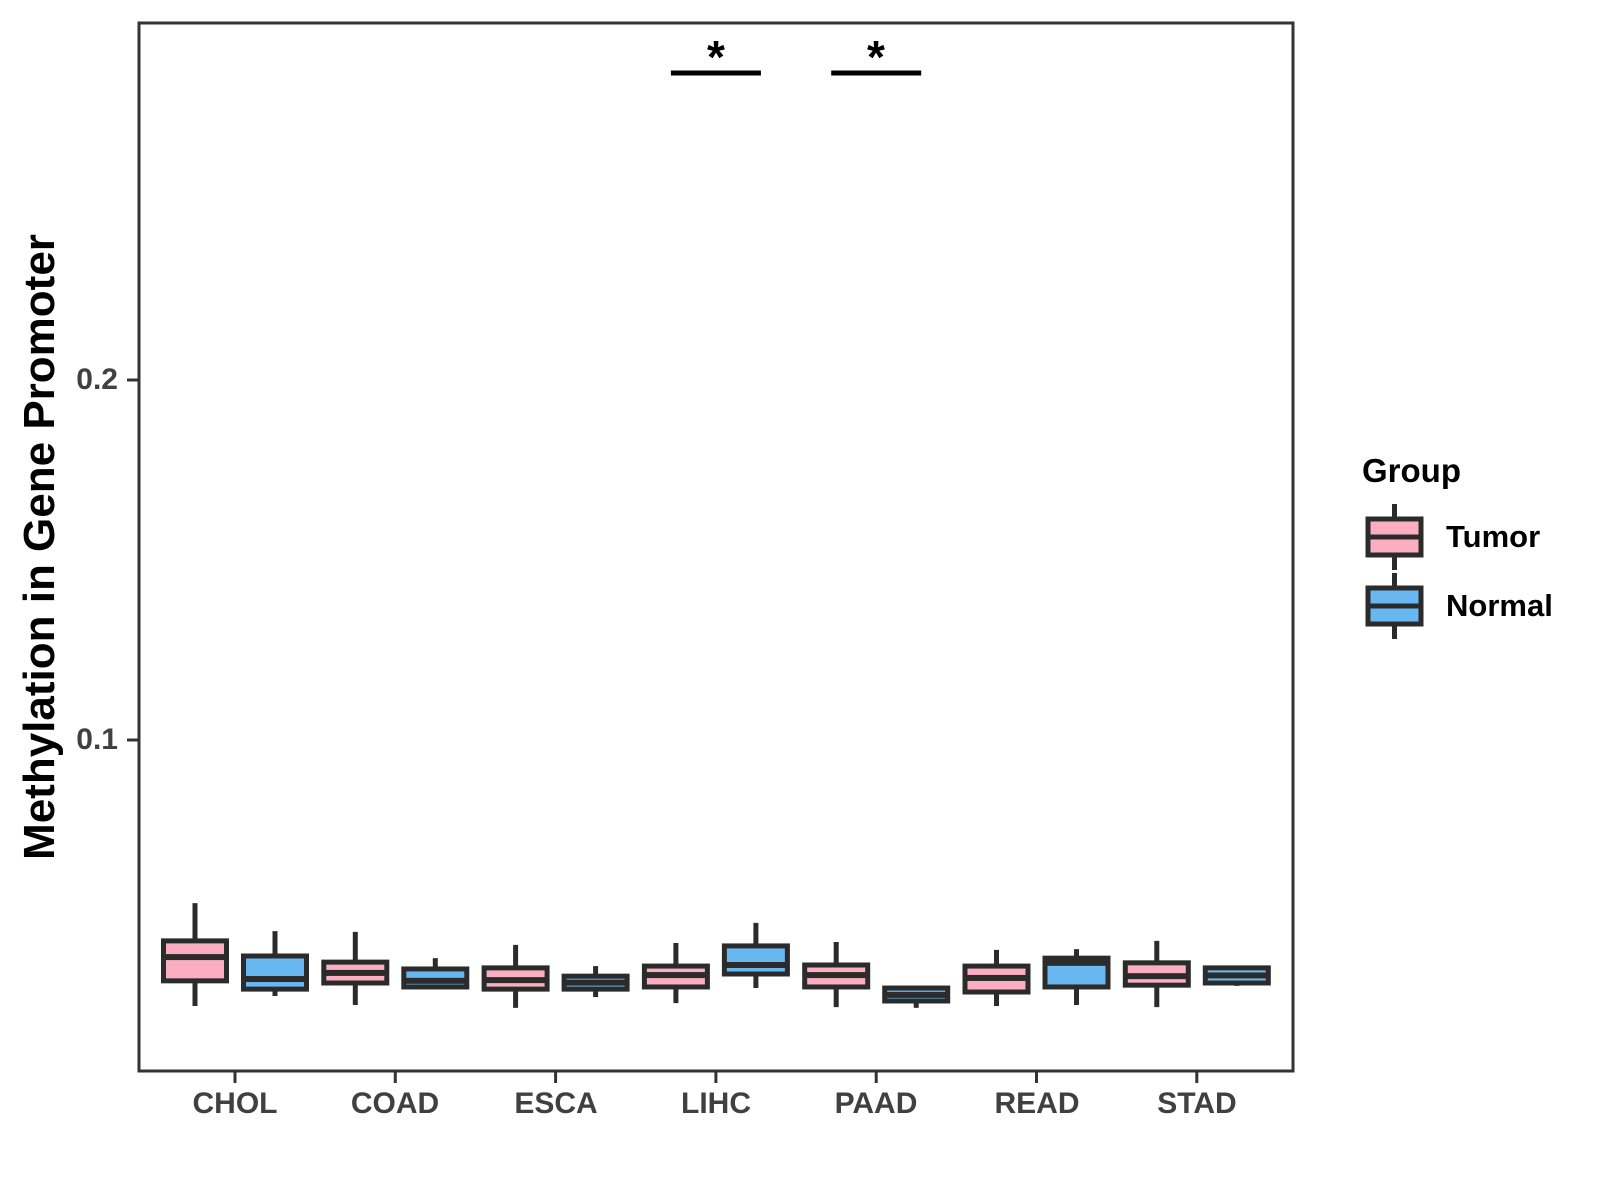 The height and width of the screenshot is (1200, 1600). What do you see at coordinates (1411, 470) in the screenshot?
I see `legend-title: Group` at bounding box center [1411, 470].